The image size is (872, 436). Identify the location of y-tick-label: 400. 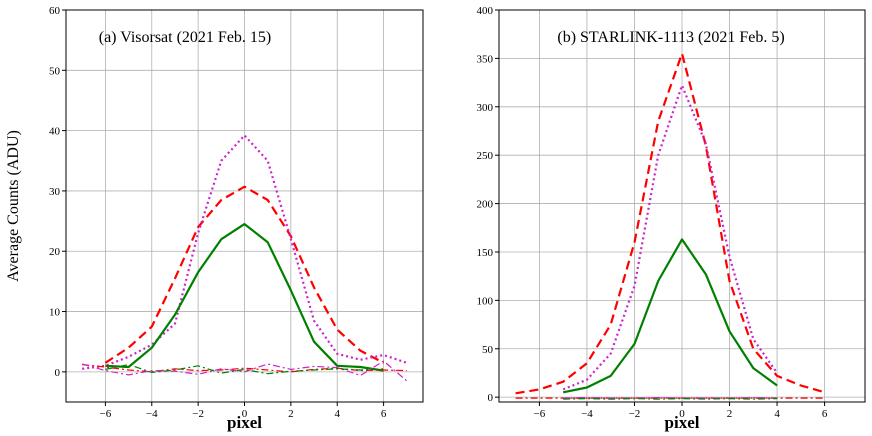
(485, 11).